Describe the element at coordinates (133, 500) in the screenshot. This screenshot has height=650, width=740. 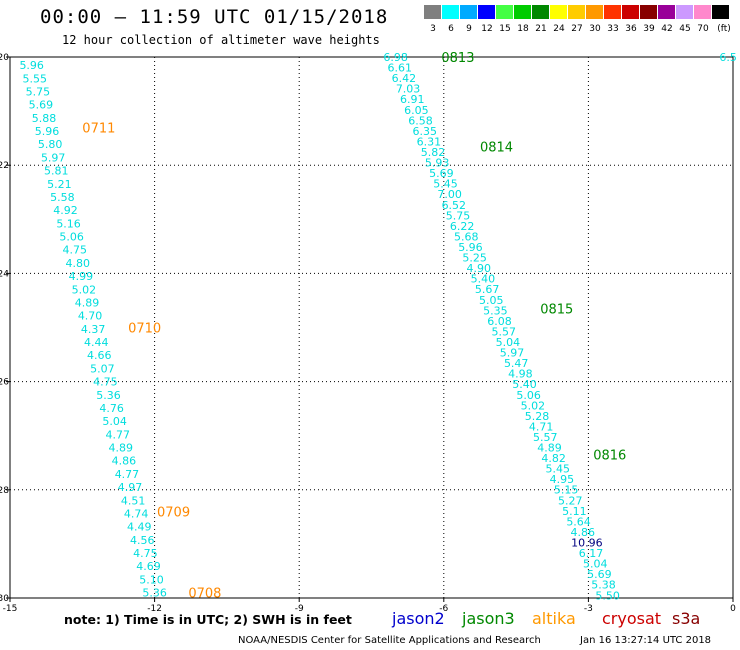
I see `wave-height-value: 4.51` at that location.